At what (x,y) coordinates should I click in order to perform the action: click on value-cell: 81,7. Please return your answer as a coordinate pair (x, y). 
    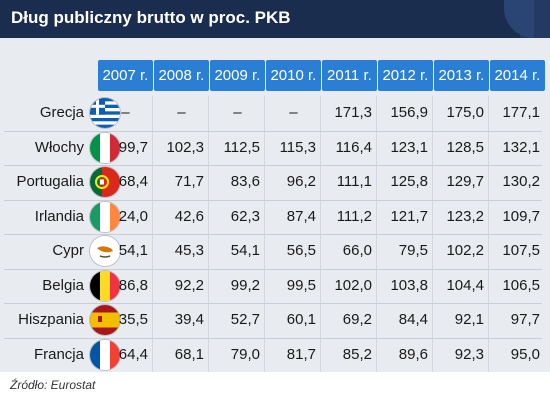
    Looking at the image, I should click on (301, 354).